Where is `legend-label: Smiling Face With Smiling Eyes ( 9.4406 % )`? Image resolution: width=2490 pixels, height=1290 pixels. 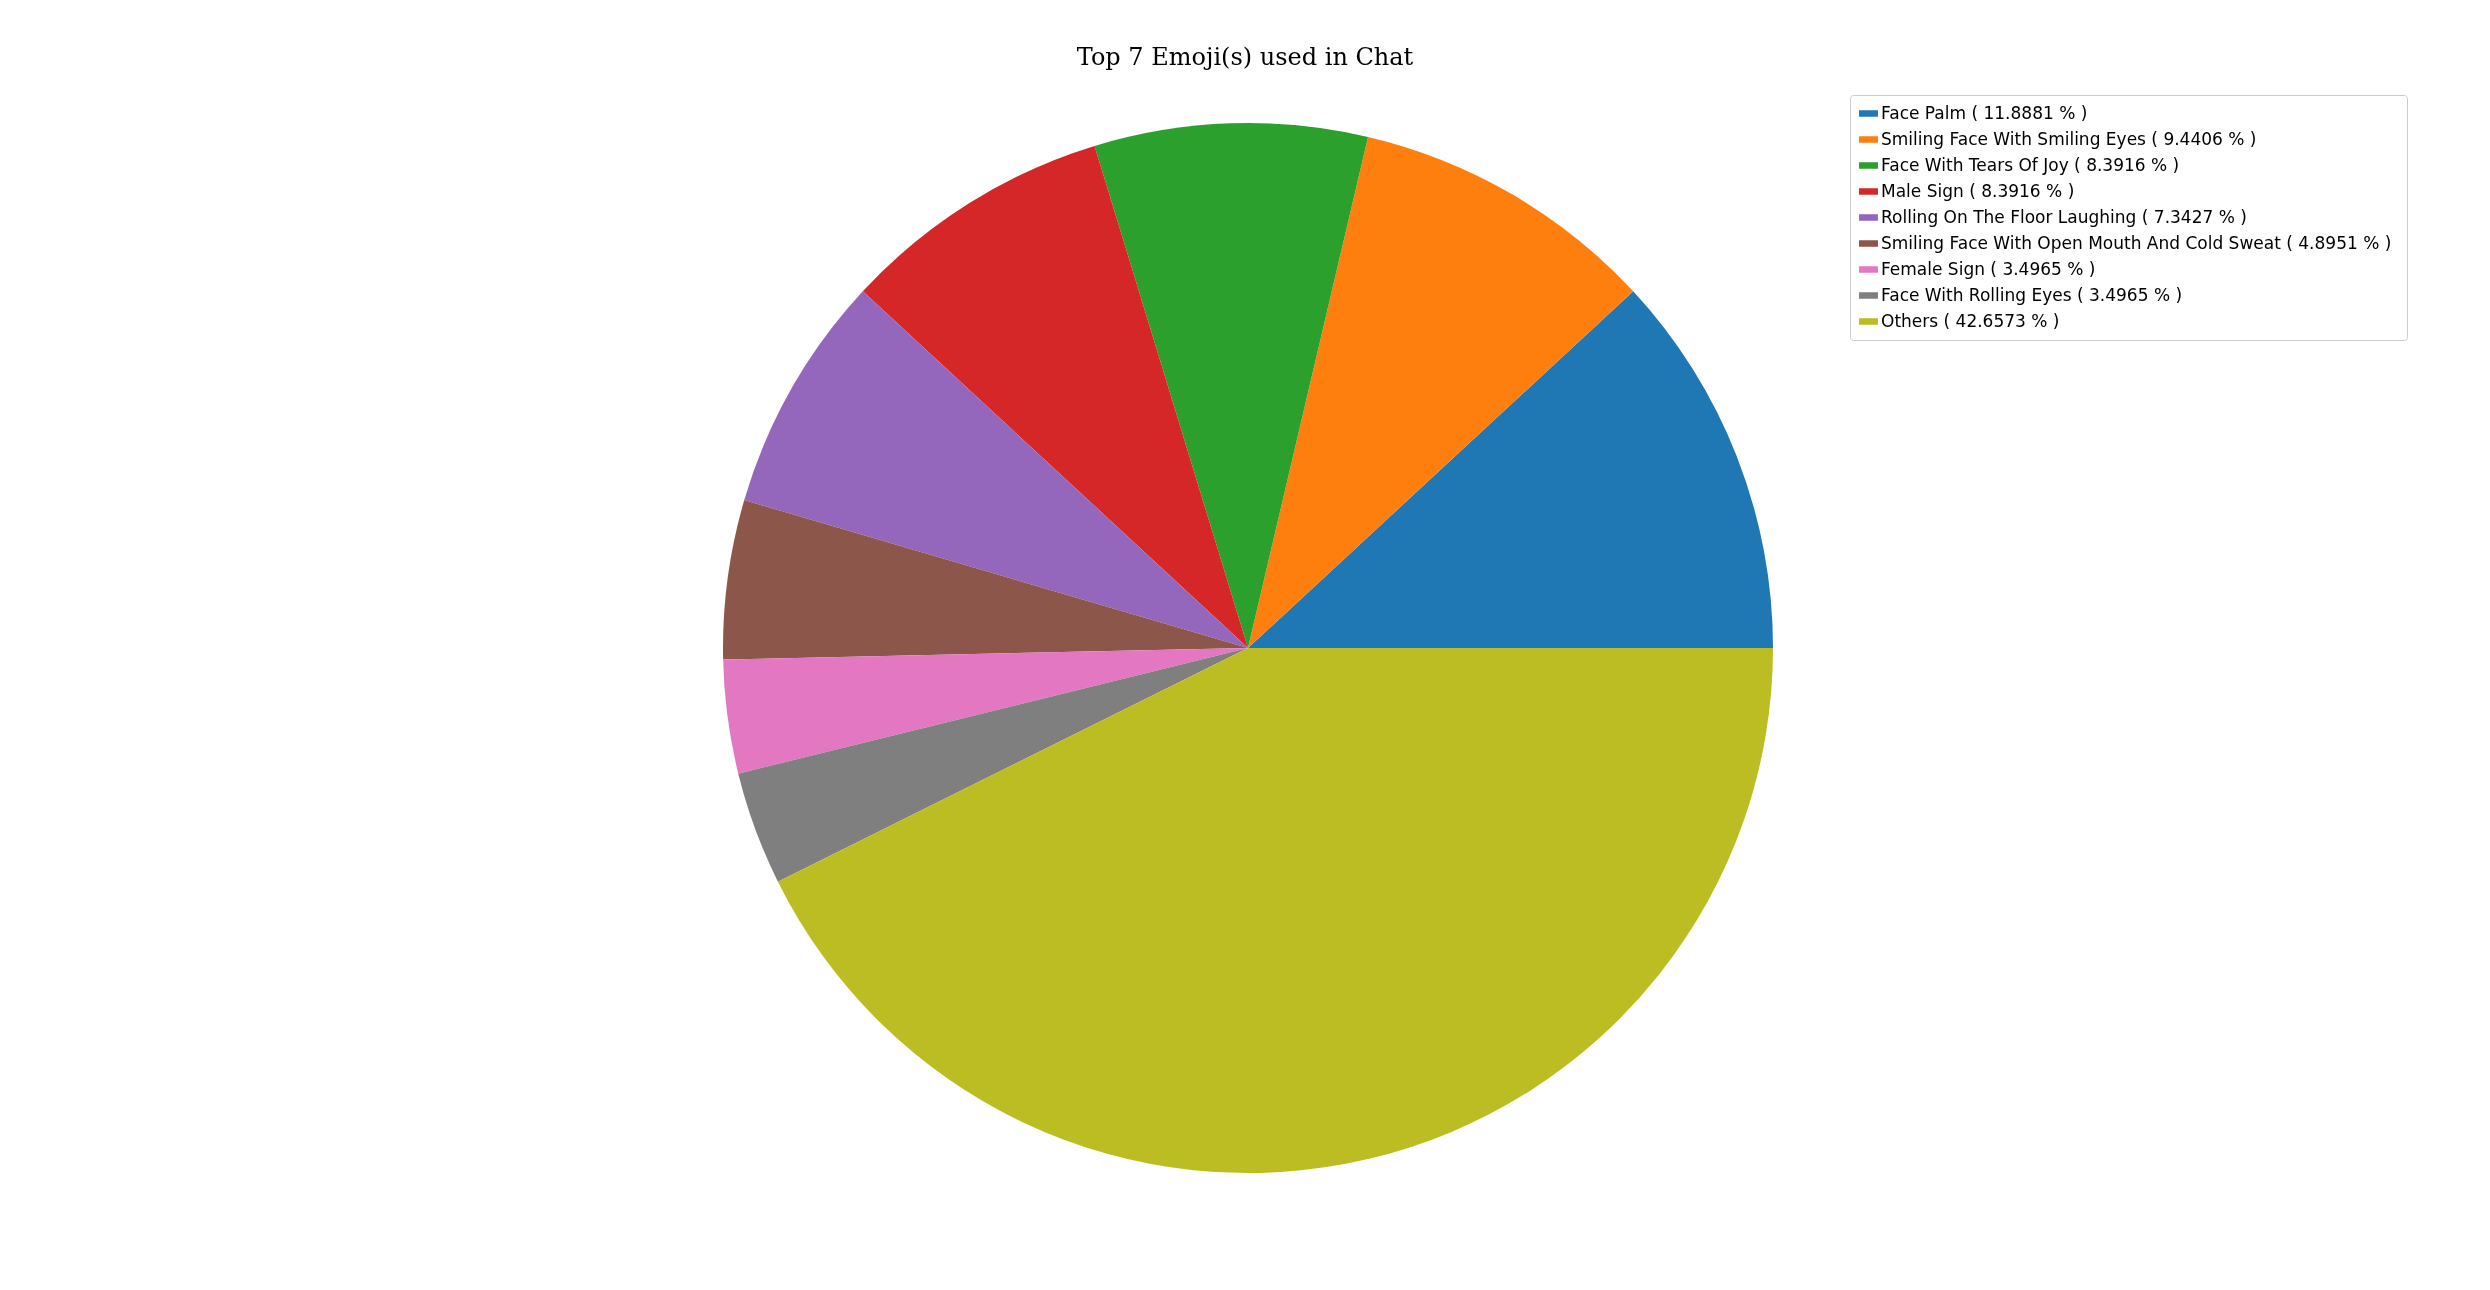 legend-label: Smiling Face With Smiling Eyes ( 9.4406 % ) is located at coordinates (2069, 138).